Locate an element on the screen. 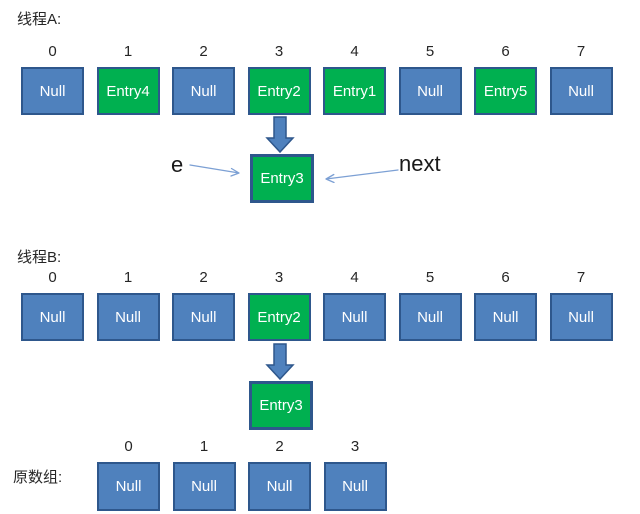 The height and width of the screenshot is (514, 640). e-pointer-arrow-icon is located at coordinates (214, 170).